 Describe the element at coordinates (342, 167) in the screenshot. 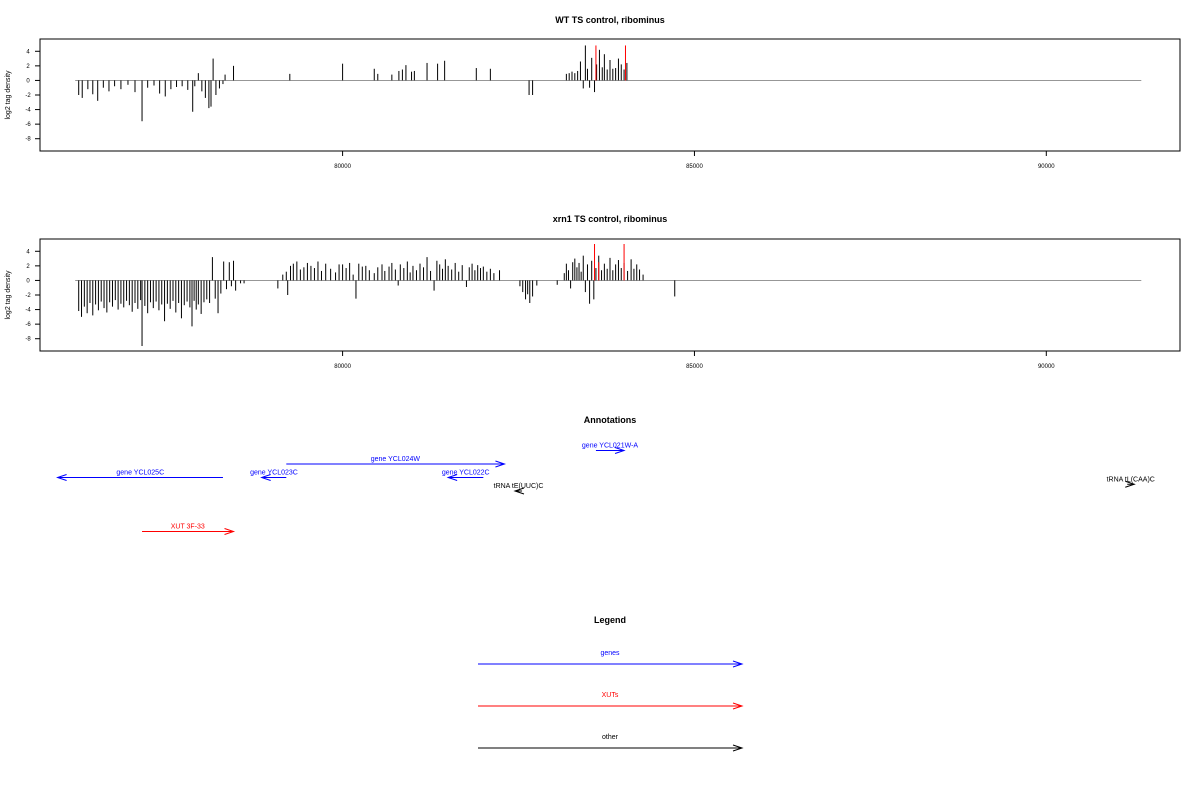

I see `wt-xtick-label: 80000` at that location.